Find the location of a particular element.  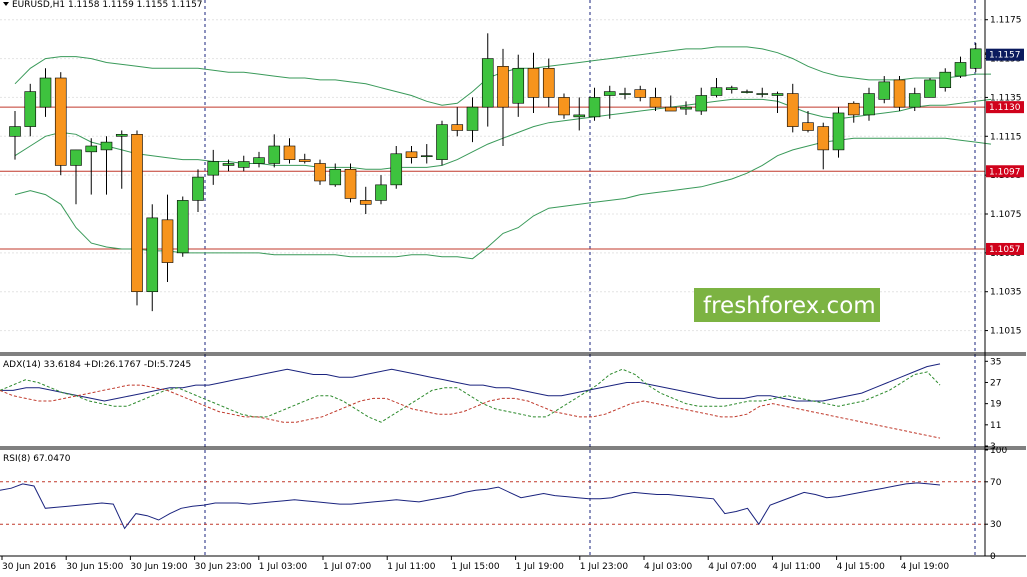

price-level-label: 1.1130 is located at coordinates (1005, 108).